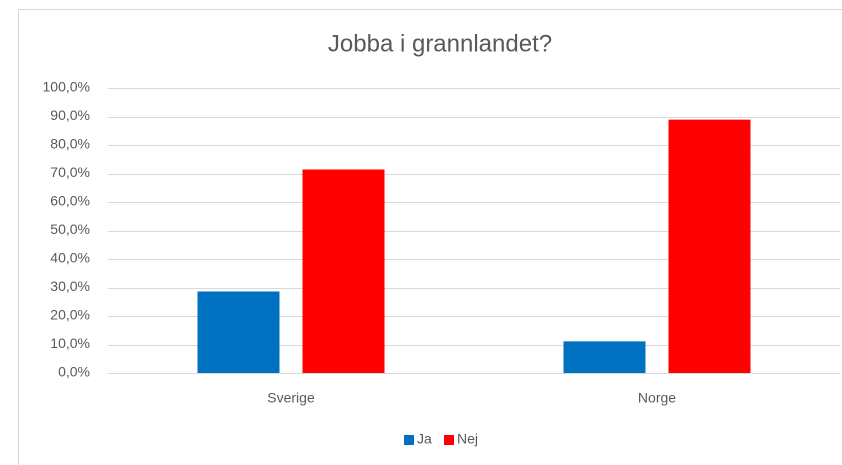 This screenshot has width=842, height=465. Describe the element at coordinates (70, 343) in the screenshot. I see `y-tick-label: 10,0%` at that location.